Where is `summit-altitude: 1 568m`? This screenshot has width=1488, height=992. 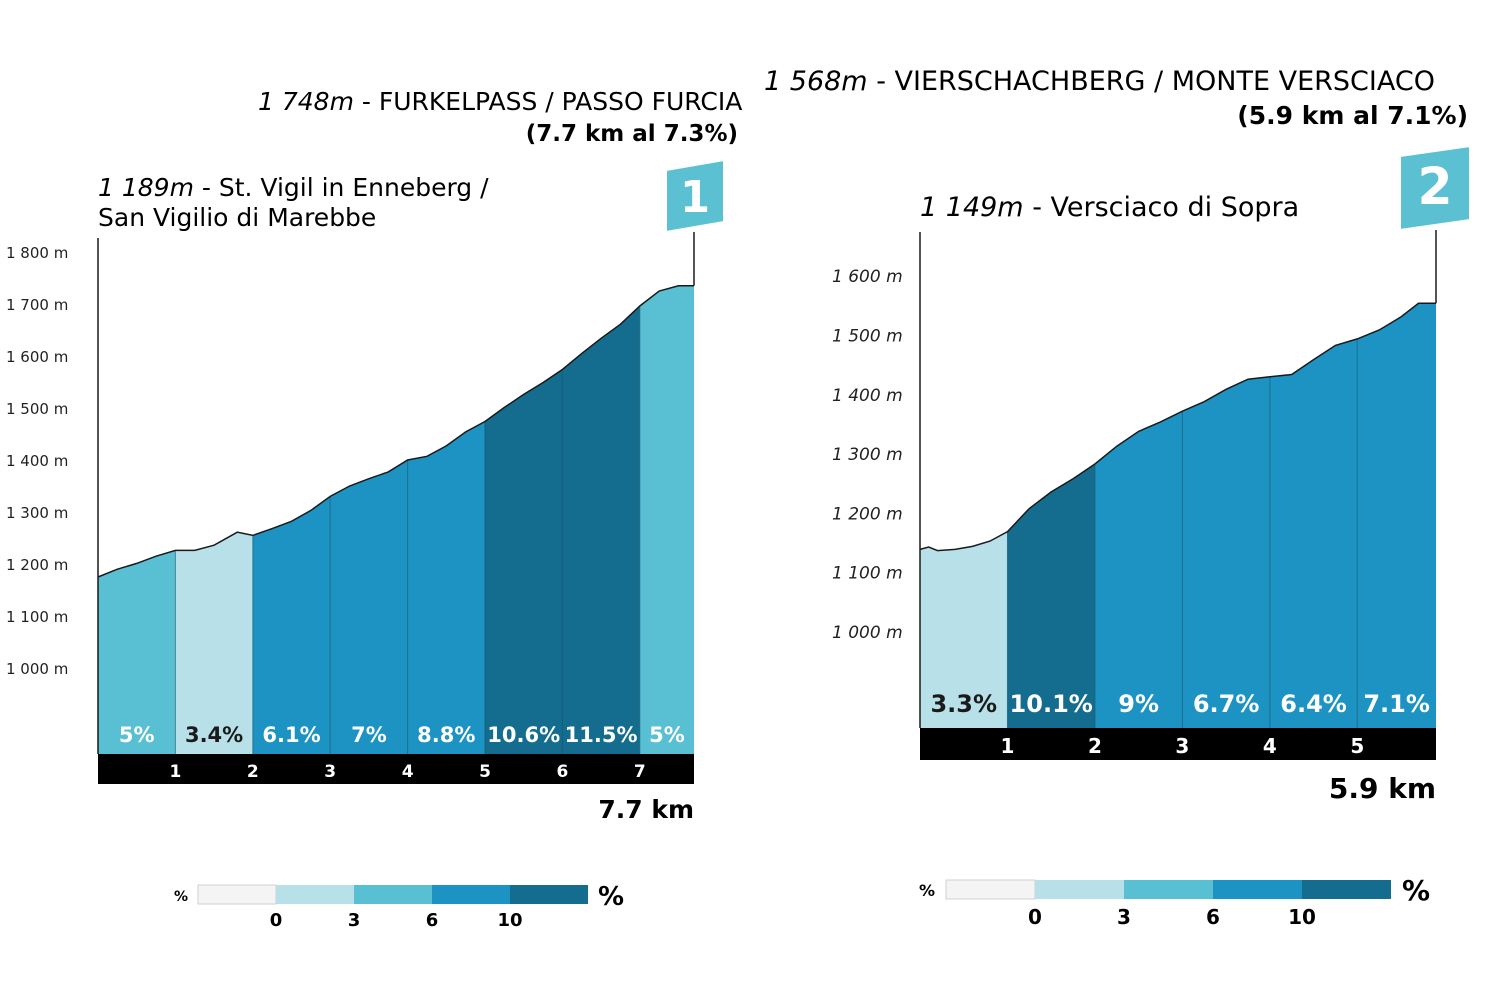 summit-altitude: 1 568m is located at coordinates (820, 81).